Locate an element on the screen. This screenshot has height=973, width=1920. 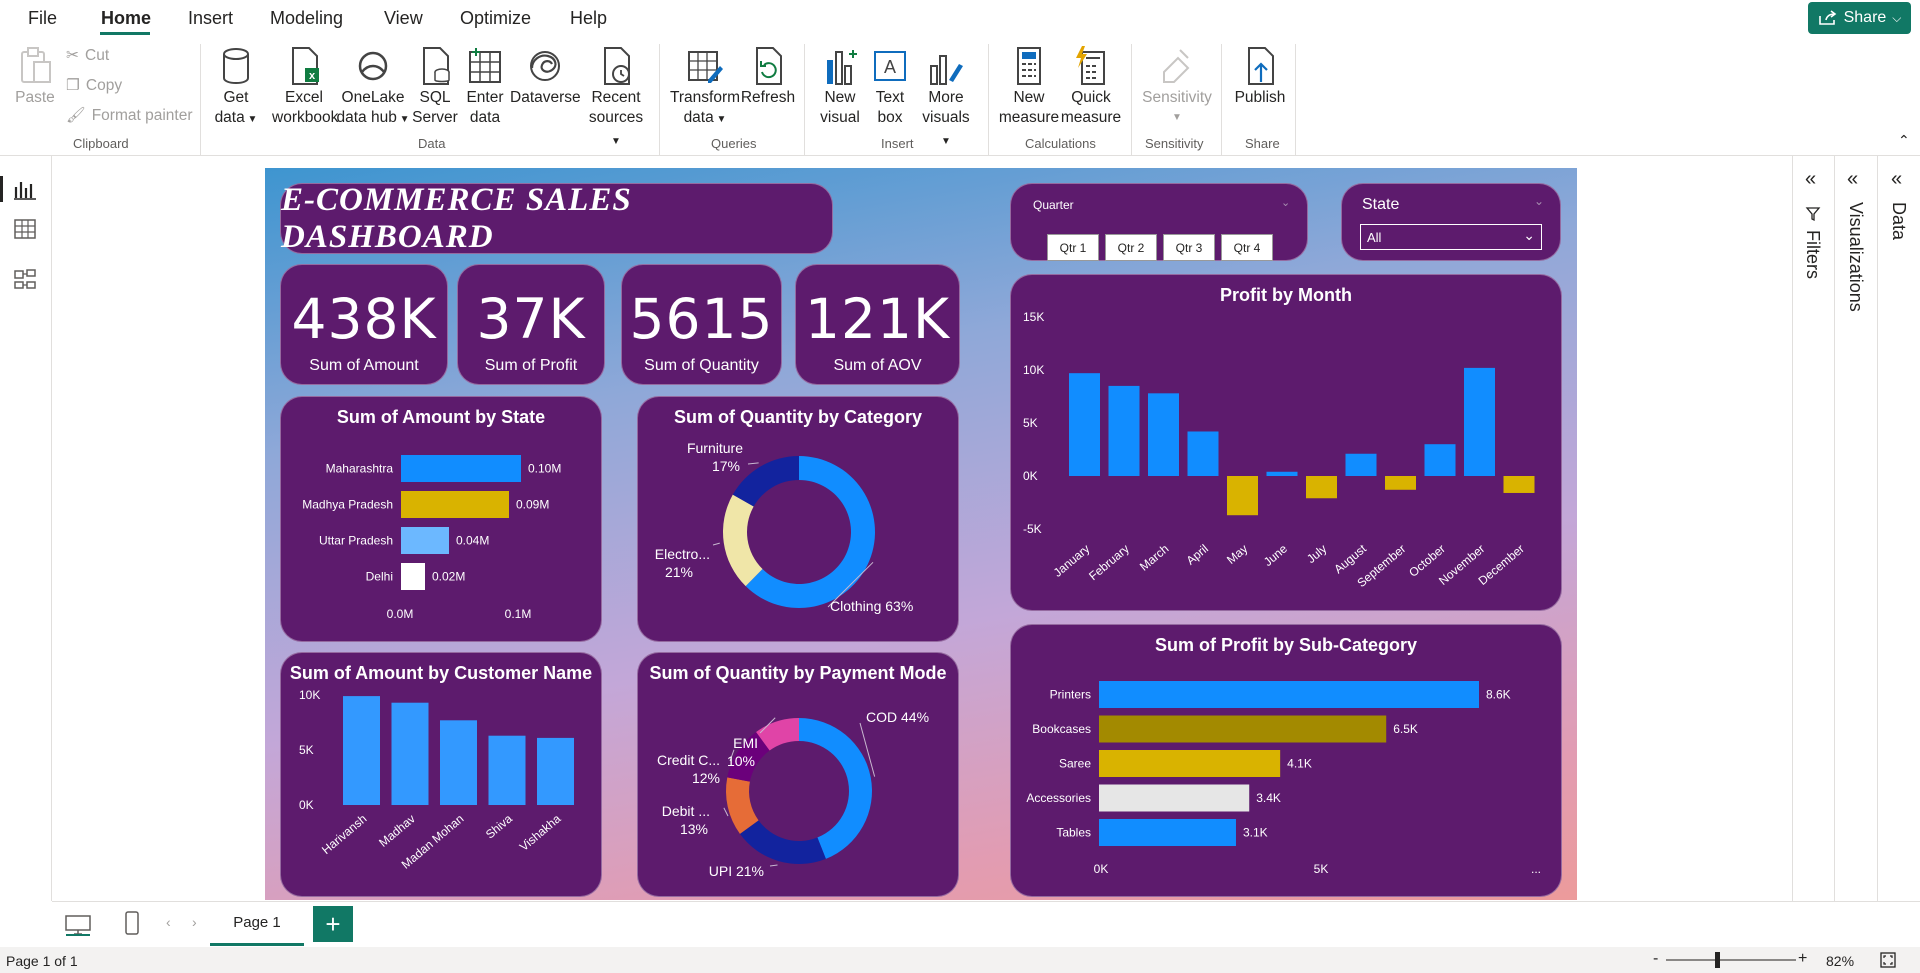
quick-measure-label-1: Quick is located at coordinates (1091, 97).